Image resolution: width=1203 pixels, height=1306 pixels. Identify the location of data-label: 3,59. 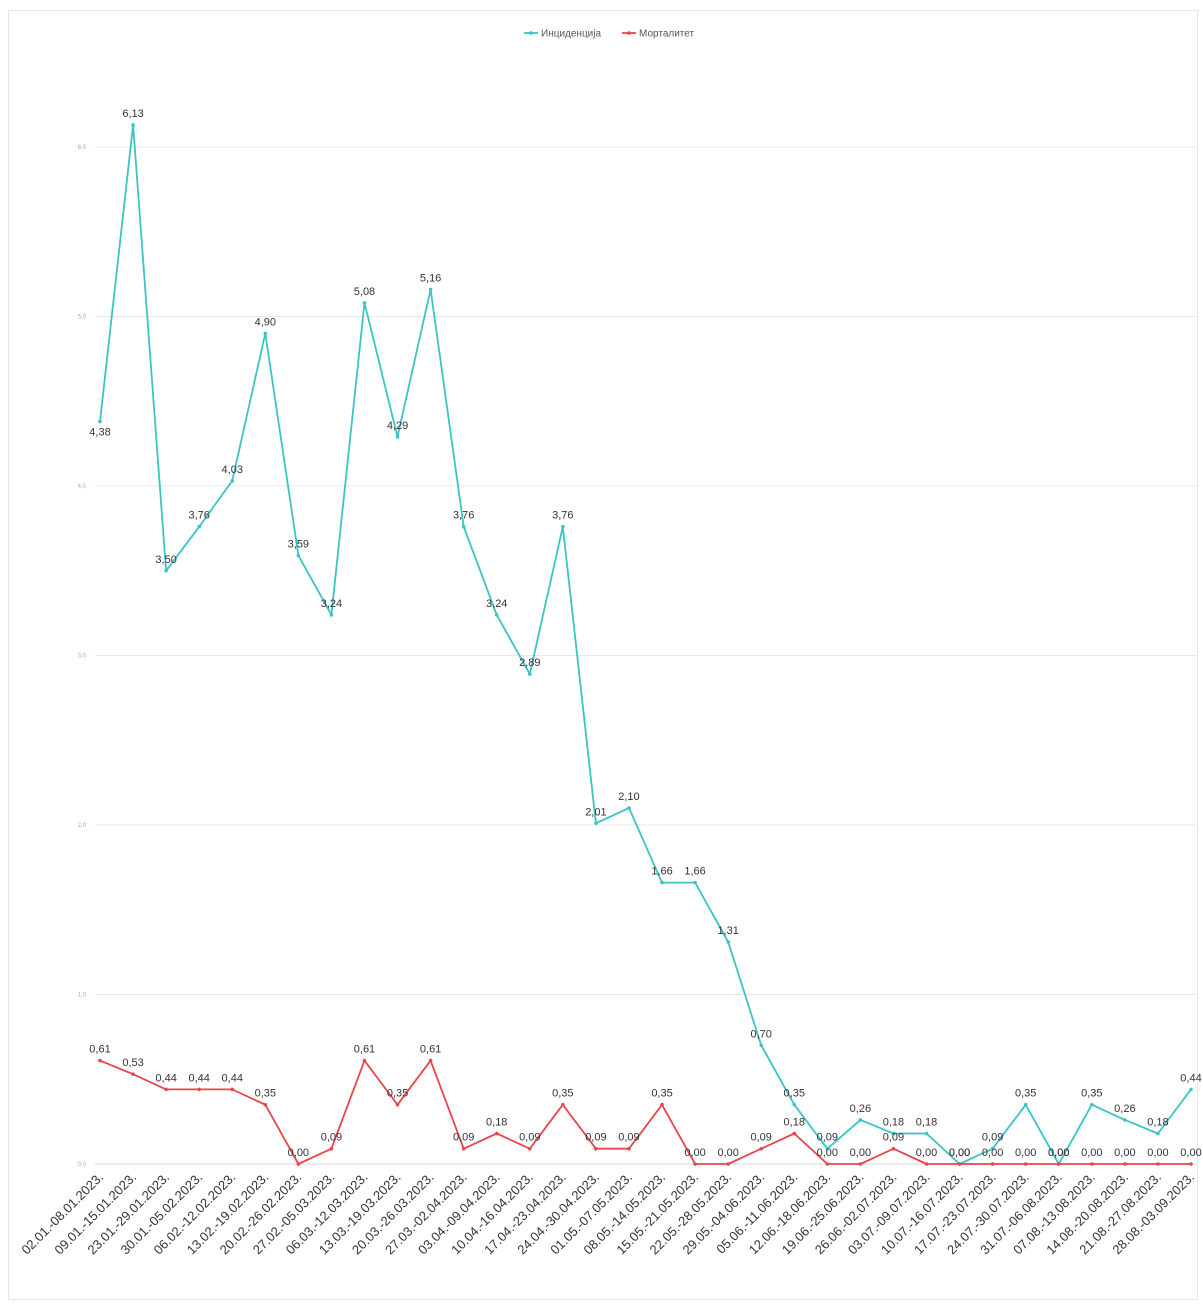
(298, 544).